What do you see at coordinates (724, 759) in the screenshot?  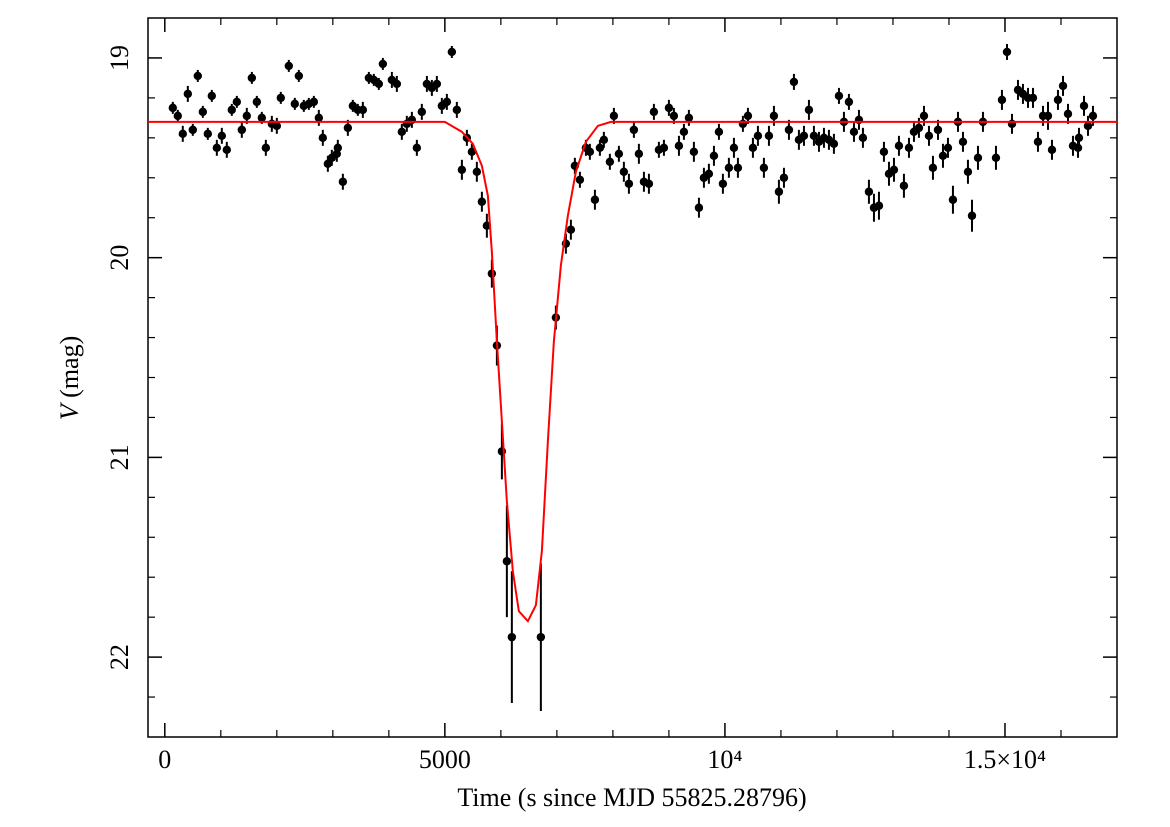 I see `x-tick-label: 10⁴` at bounding box center [724, 759].